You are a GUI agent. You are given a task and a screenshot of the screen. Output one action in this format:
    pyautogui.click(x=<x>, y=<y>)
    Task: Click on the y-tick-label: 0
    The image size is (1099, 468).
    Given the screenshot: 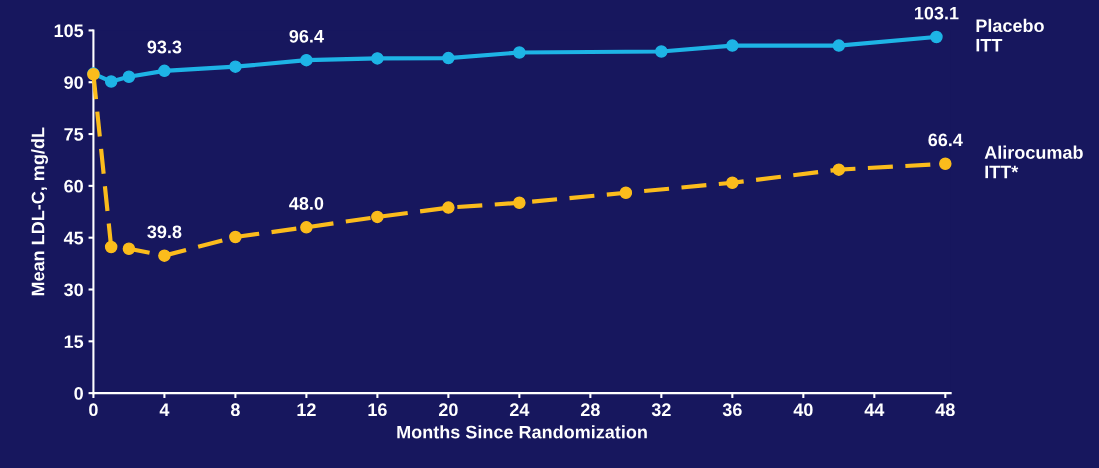 What is the action you would take?
    pyautogui.click(x=78, y=393)
    